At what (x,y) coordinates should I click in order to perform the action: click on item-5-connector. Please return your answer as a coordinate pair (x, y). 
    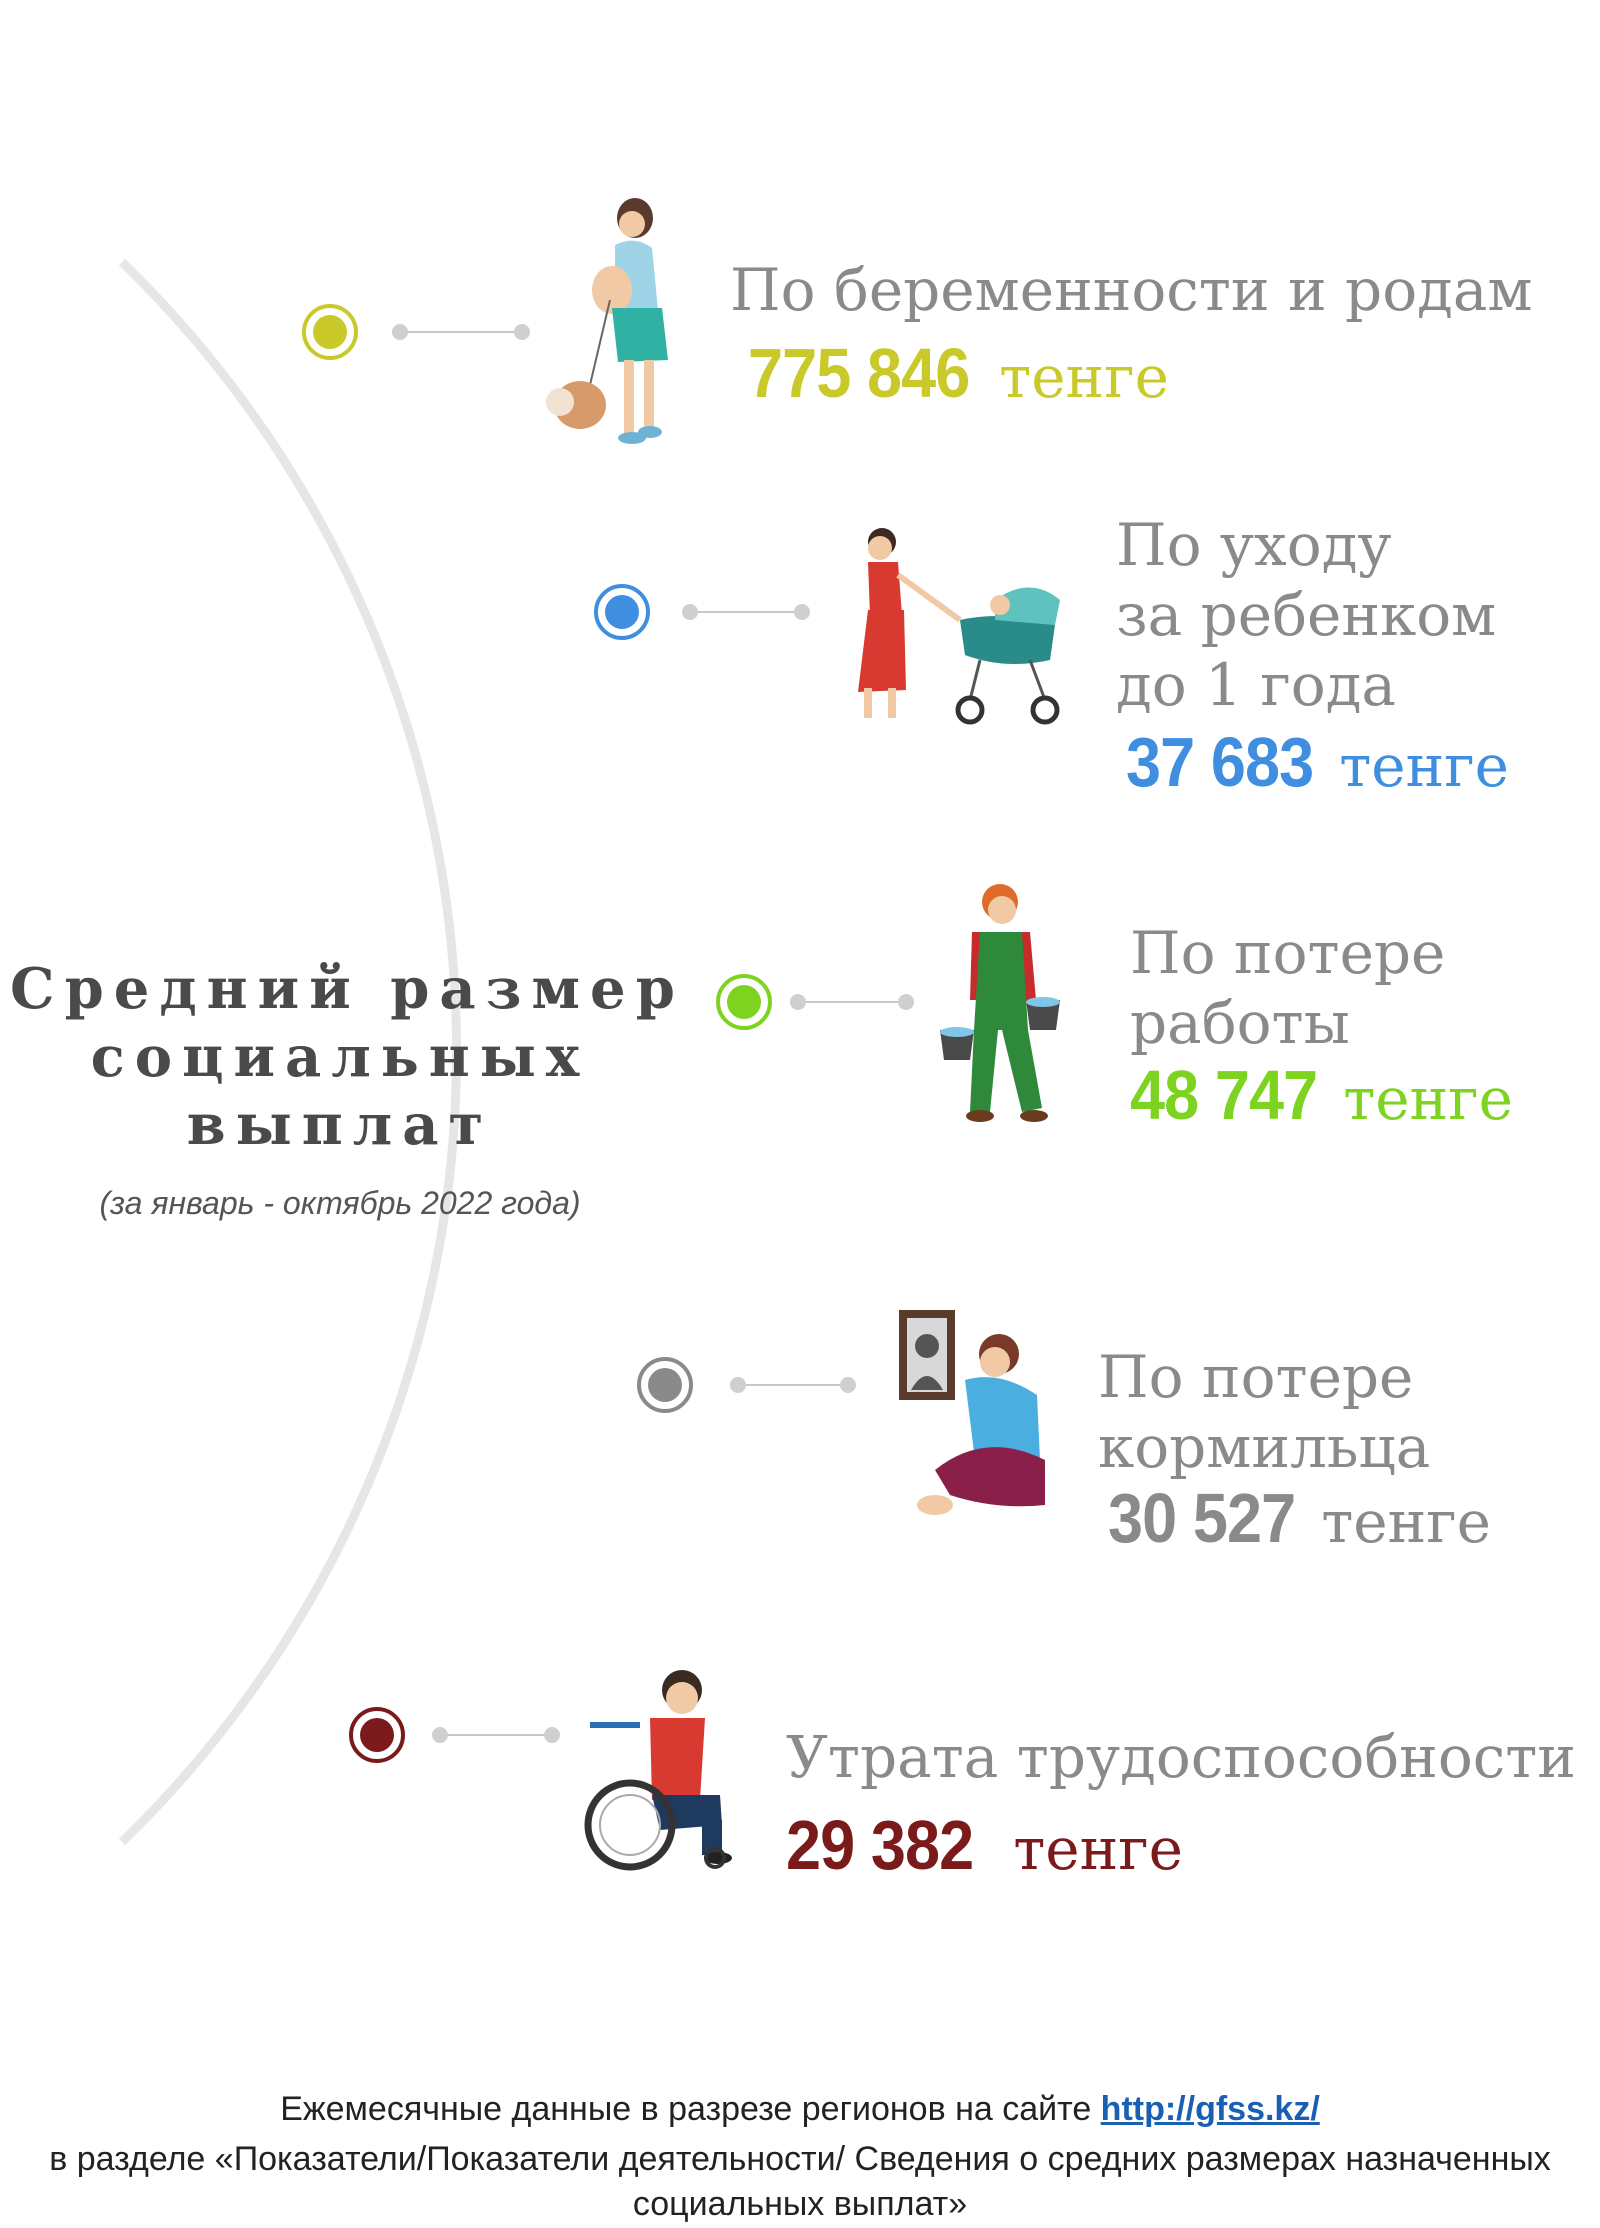
    Looking at the image, I should click on (496, 1735).